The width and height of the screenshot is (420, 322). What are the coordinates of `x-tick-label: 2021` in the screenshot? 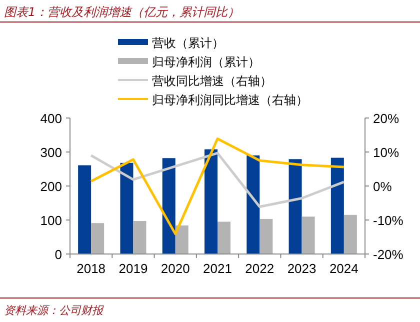 It's located at (217, 268).